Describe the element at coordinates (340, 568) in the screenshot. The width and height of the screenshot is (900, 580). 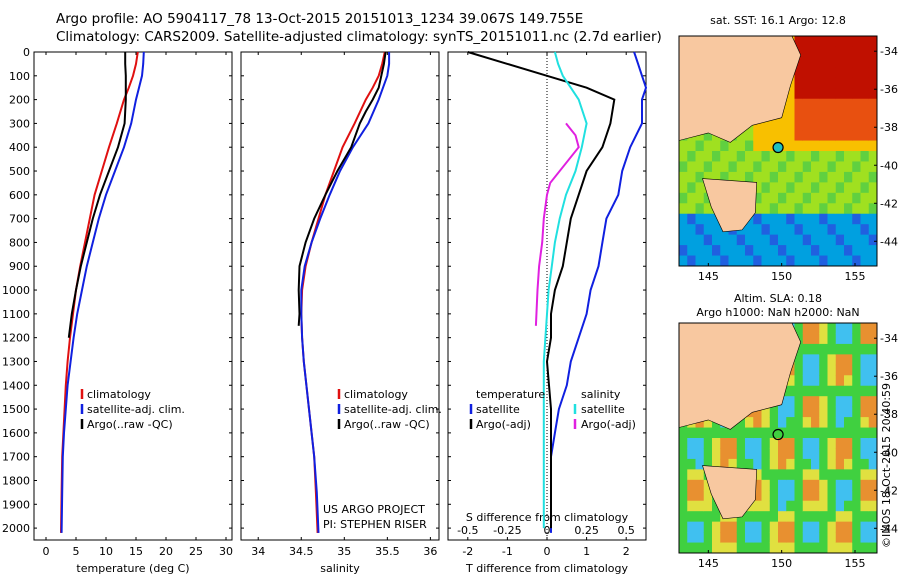
I see `x-axis-label: salinity` at that location.